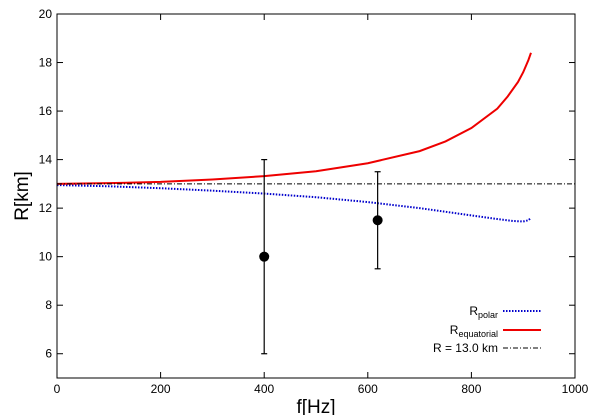  I want to click on legend-label-2: R = 13.0 km, so click(465, 348).